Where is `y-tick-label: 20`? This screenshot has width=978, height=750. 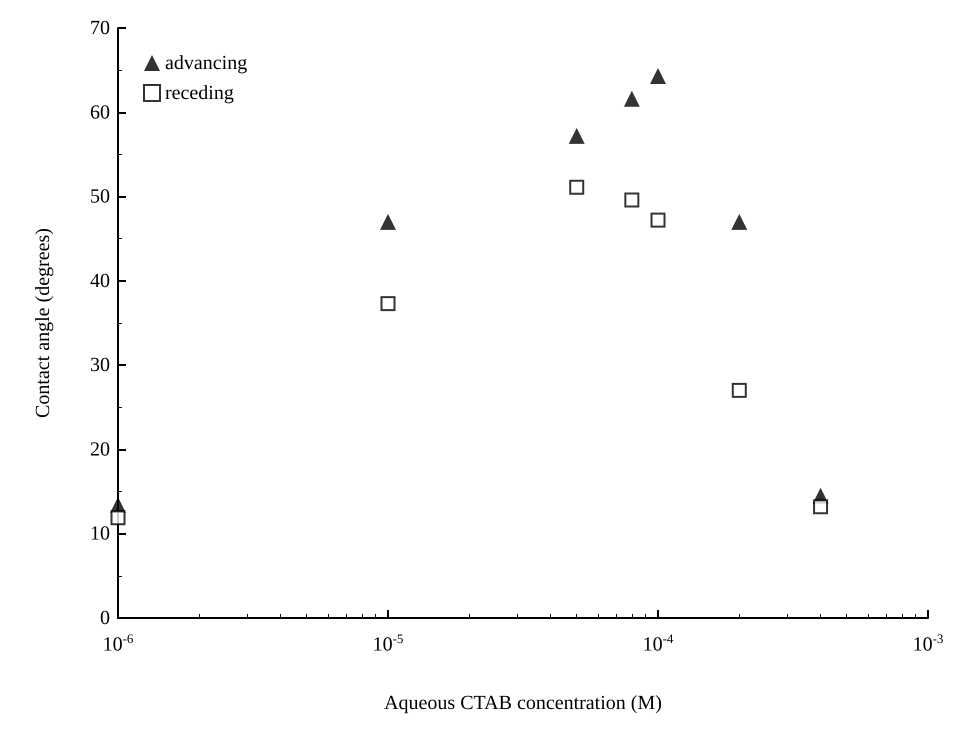 y-tick-label: 20 is located at coordinates (100, 449).